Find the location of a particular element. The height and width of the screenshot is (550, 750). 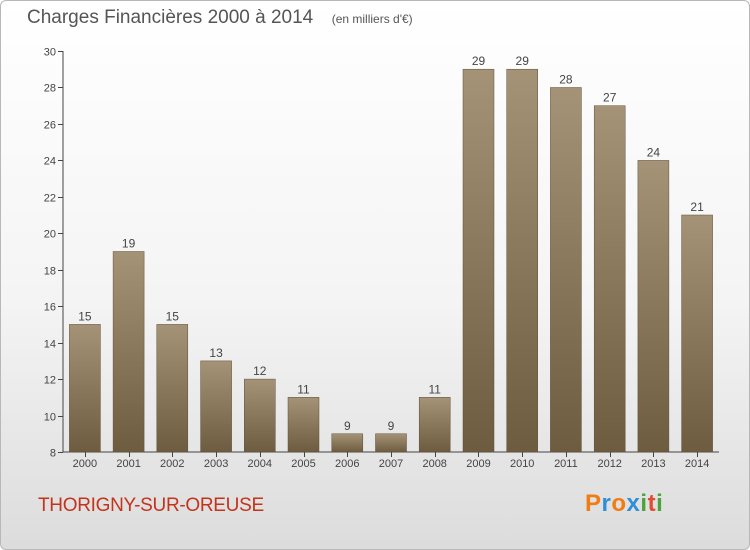

y-tick-label: 10 is located at coordinates (50, 418).